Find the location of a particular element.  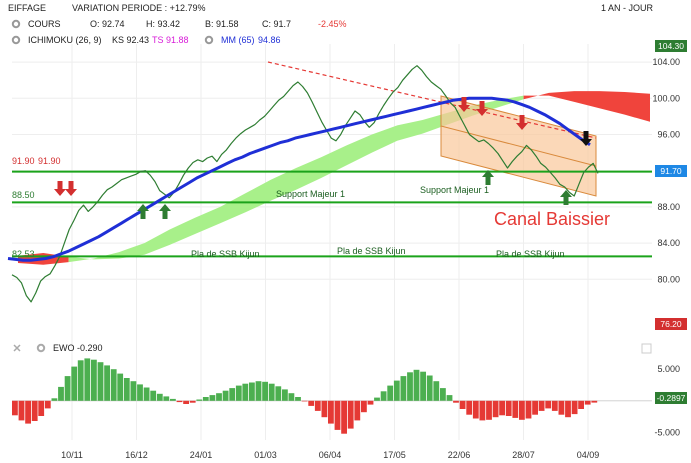

y-tick-label: 84.00 is located at coordinates (668, 243).